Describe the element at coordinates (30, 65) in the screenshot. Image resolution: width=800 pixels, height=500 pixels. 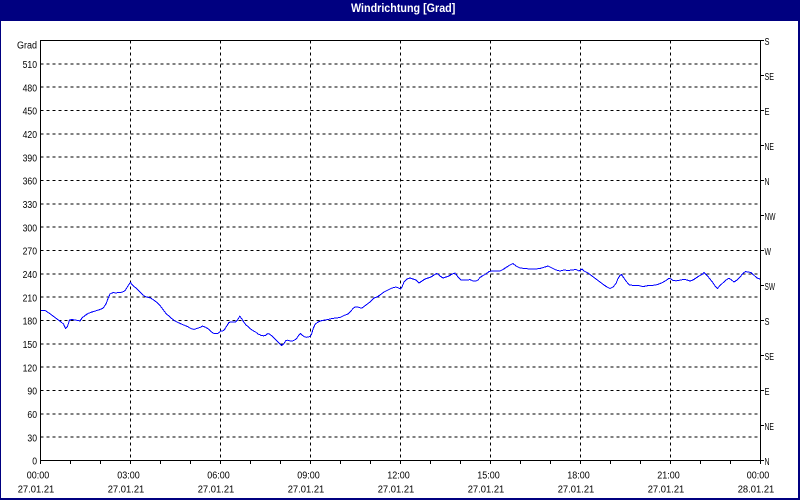
I see `svg-text: 510` at that location.